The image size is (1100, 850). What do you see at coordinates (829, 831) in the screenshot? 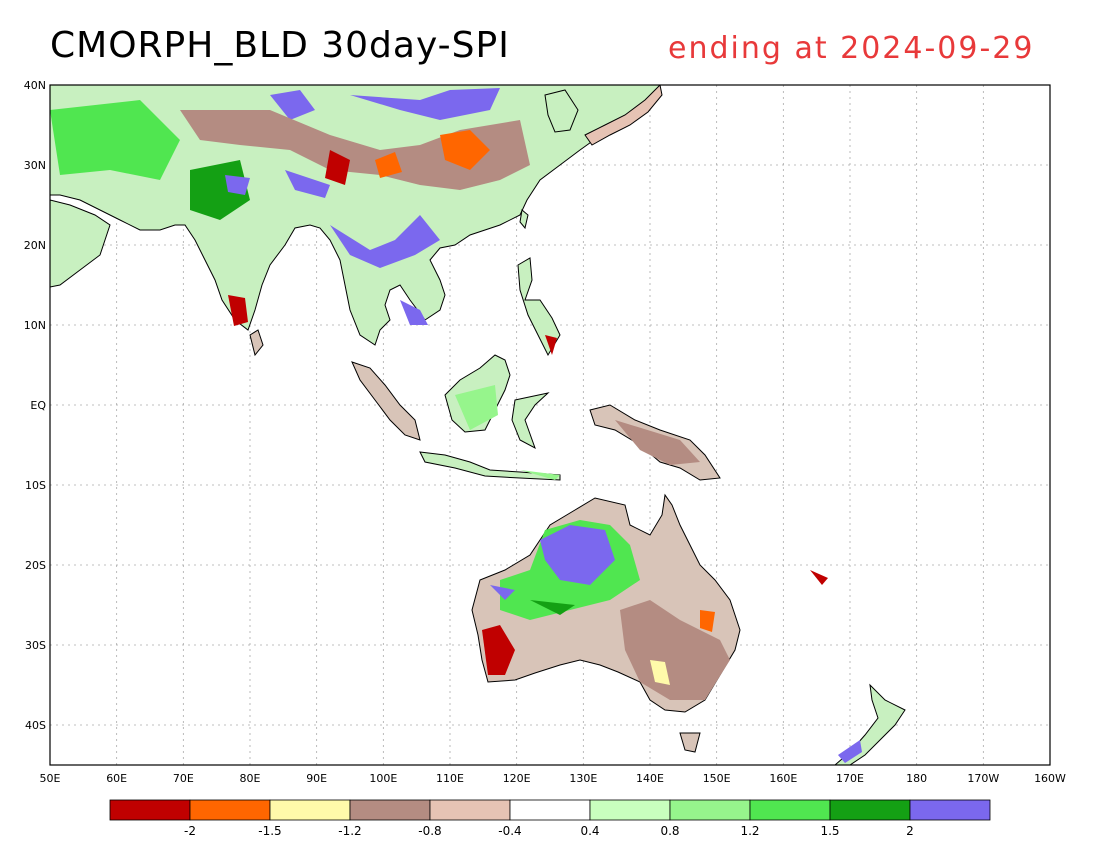
I see `colorbar-label: 1.5` at bounding box center [829, 831].